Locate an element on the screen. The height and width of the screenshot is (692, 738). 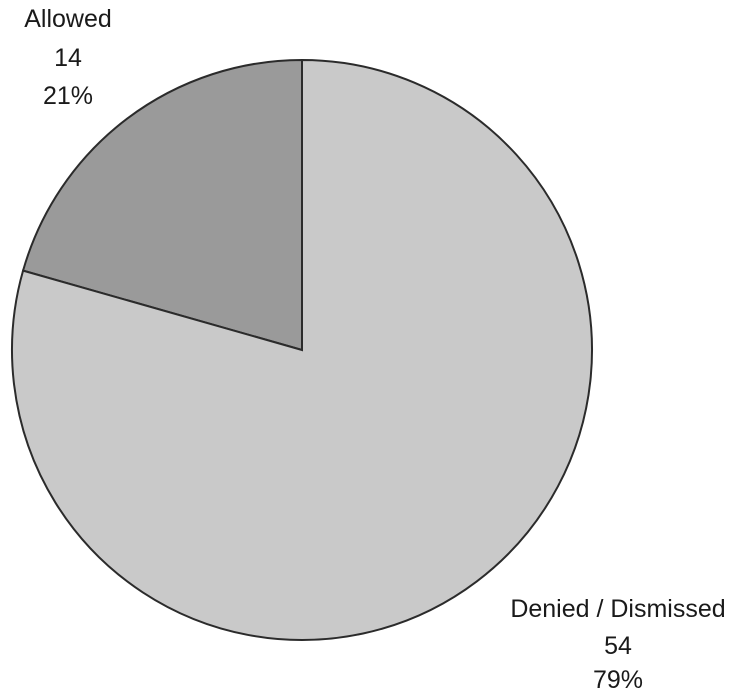
slice-value-denied-dismissed: 54 is located at coordinates (618, 646).